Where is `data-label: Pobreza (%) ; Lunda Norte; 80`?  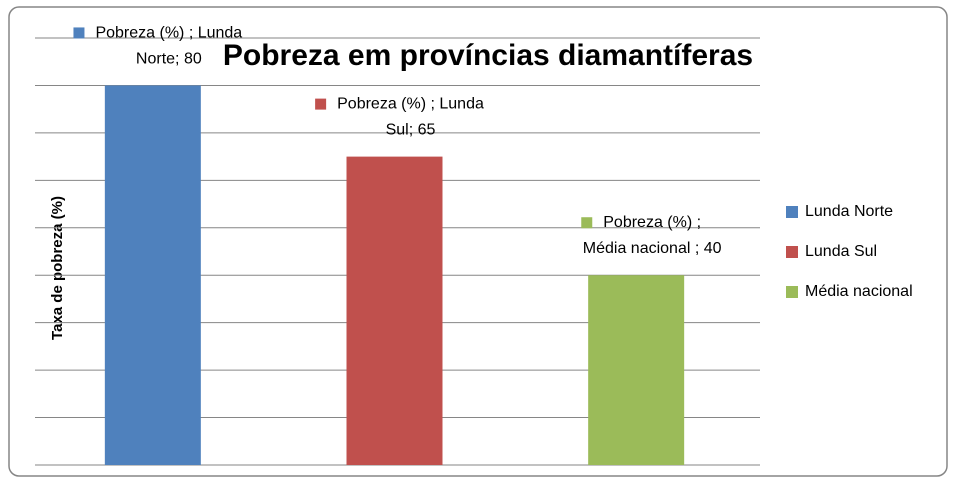
data-label: Pobreza (%) ; Lunda Norte; 80 is located at coordinates (168, 46).